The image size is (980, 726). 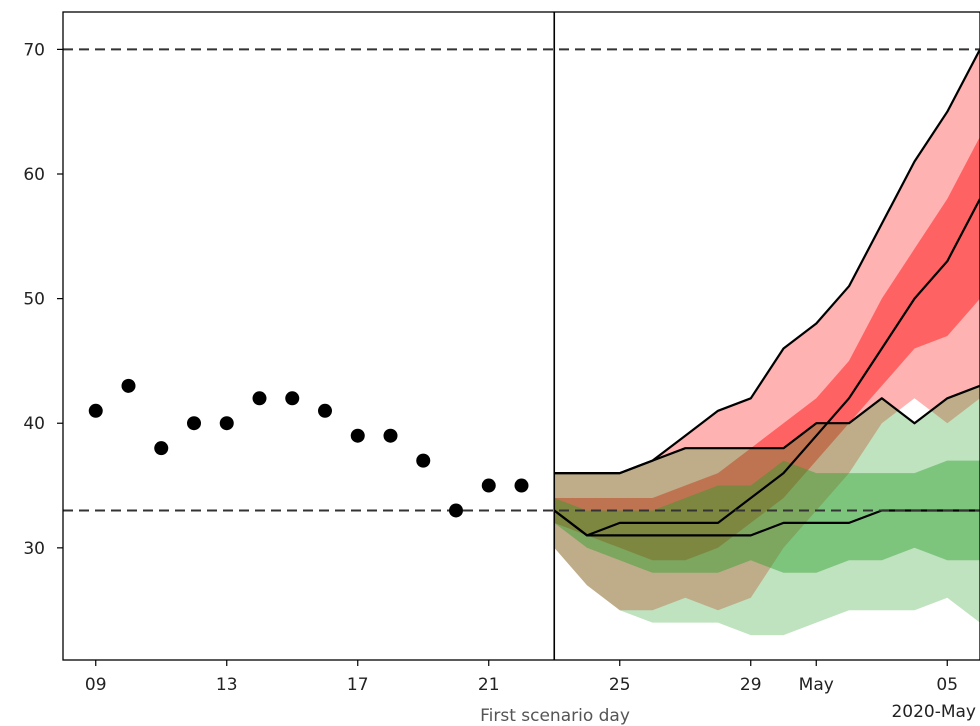 What do you see at coordinates (816, 685) in the screenshot?
I see `x-tick-label: May` at bounding box center [816, 685].